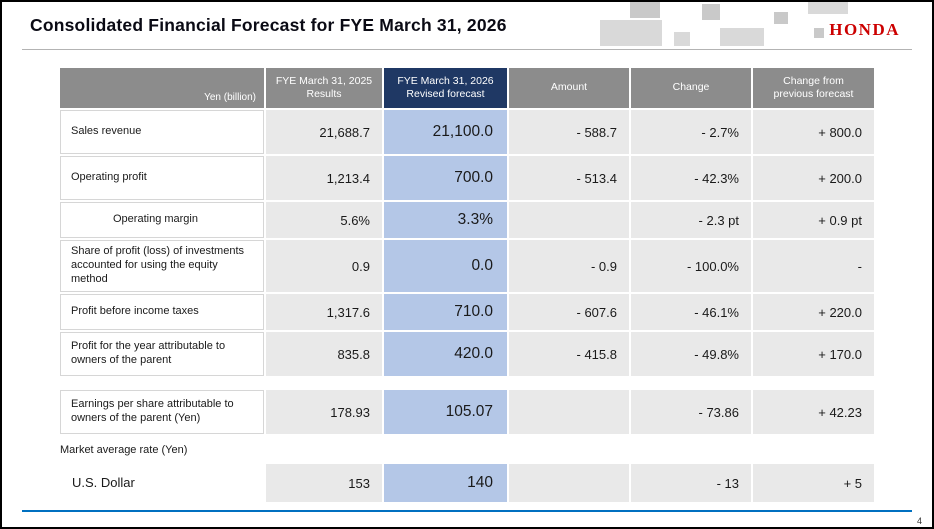  What do you see at coordinates (812, 178) in the screenshot?
I see `prev-forecast-value: + 200.0` at bounding box center [812, 178].